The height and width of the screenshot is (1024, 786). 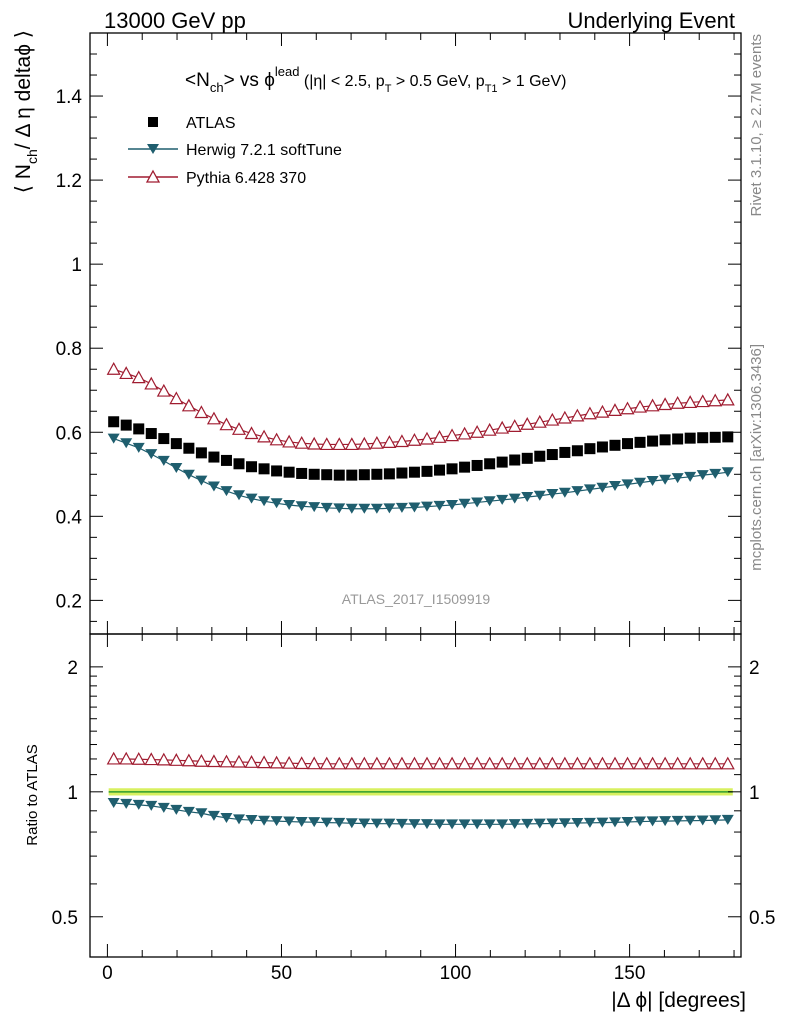 I want to click on analysis-id: ATLAS_2017_I1509919, so click(x=416, y=599).